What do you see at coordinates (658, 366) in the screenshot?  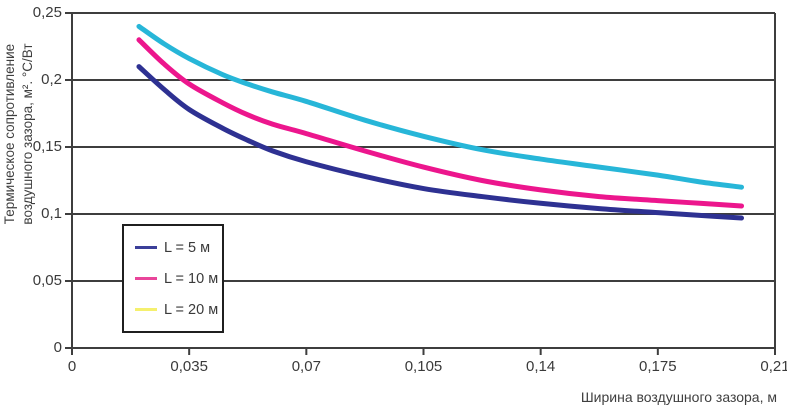 I see `x-tick-label: 0,175` at bounding box center [658, 366].